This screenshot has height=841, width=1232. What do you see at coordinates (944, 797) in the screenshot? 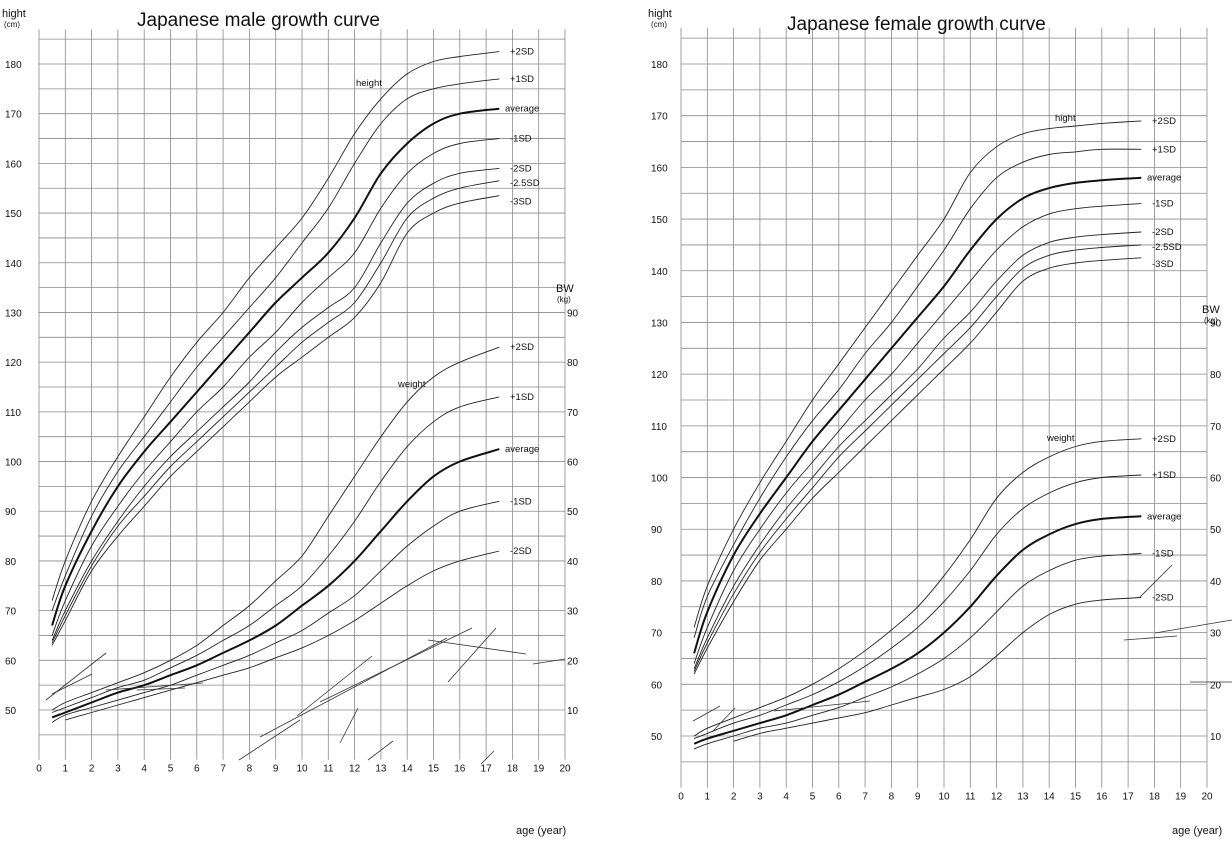
I see `female-x-tick-label: 10` at bounding box center [944, 797].